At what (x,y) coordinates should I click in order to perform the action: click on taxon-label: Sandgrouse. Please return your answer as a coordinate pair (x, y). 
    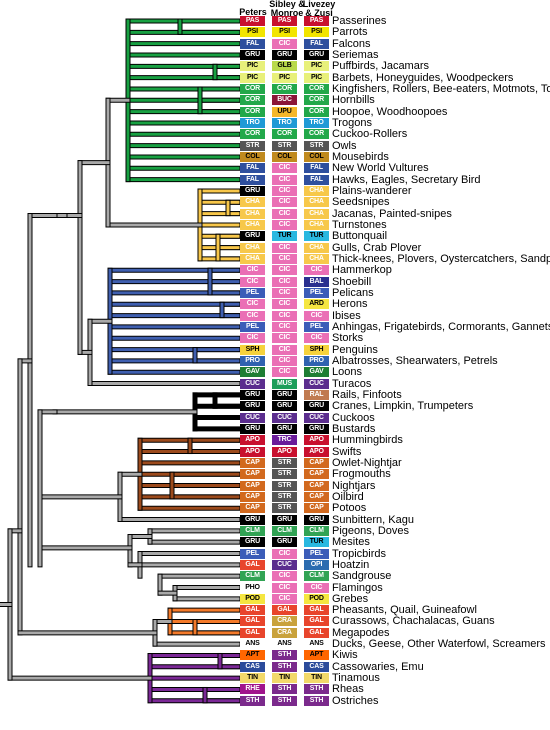
    Looking at the image, I should click on (362, 576).